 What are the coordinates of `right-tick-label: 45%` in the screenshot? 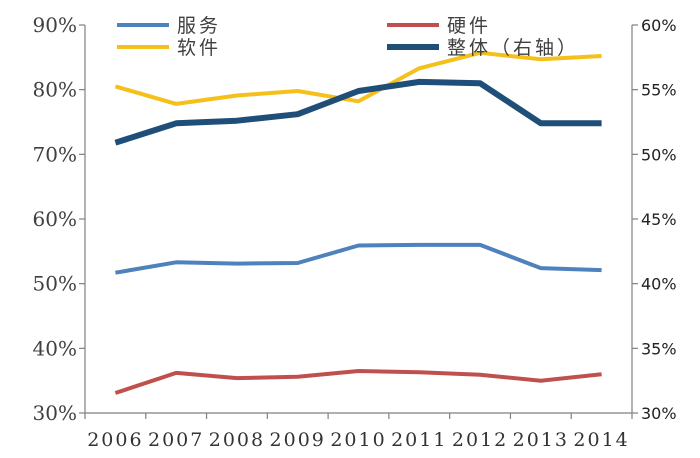 It's located at (659, 219).